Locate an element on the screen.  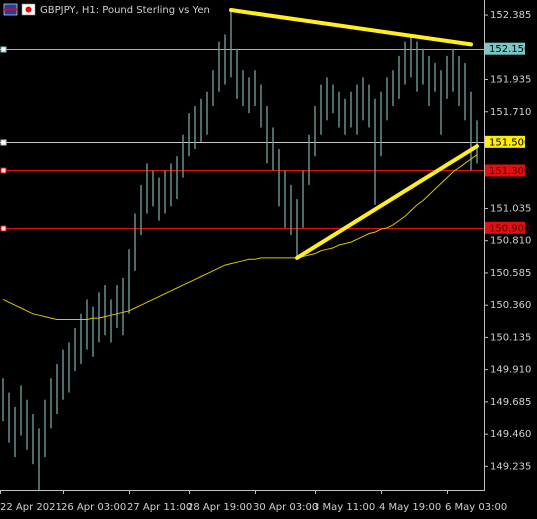
chart-title: GBPJPY, H1: Pound Sterling vs Yen is located at coordinates (125, 10).